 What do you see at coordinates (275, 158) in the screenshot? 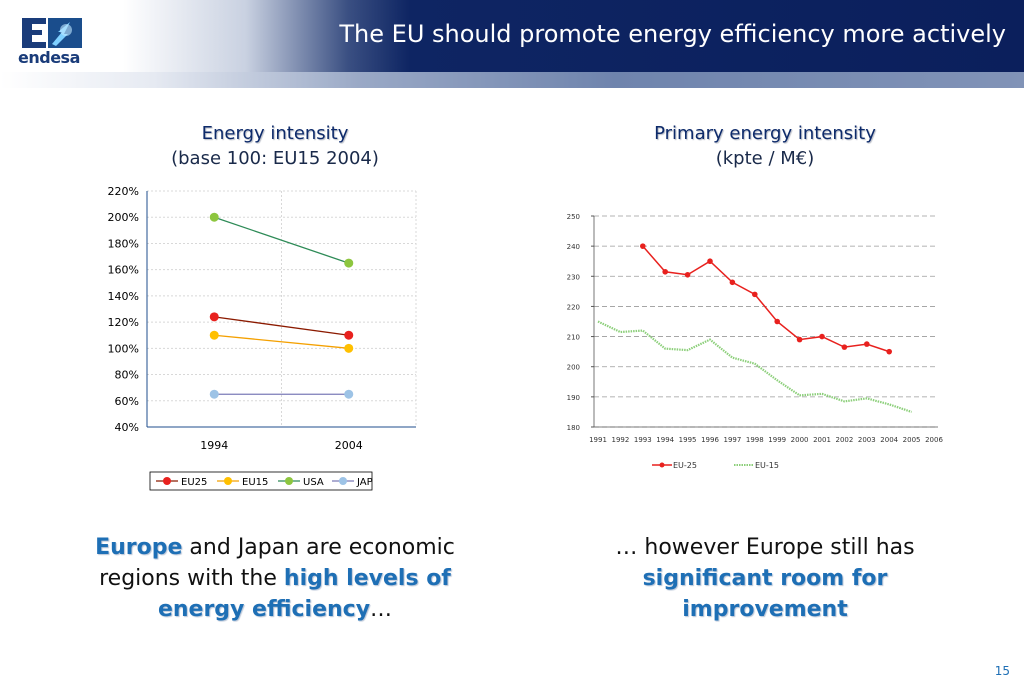
I see `left-chart-subtitle: (base 100: EU15 2004)` at bounding box center [275, 158].